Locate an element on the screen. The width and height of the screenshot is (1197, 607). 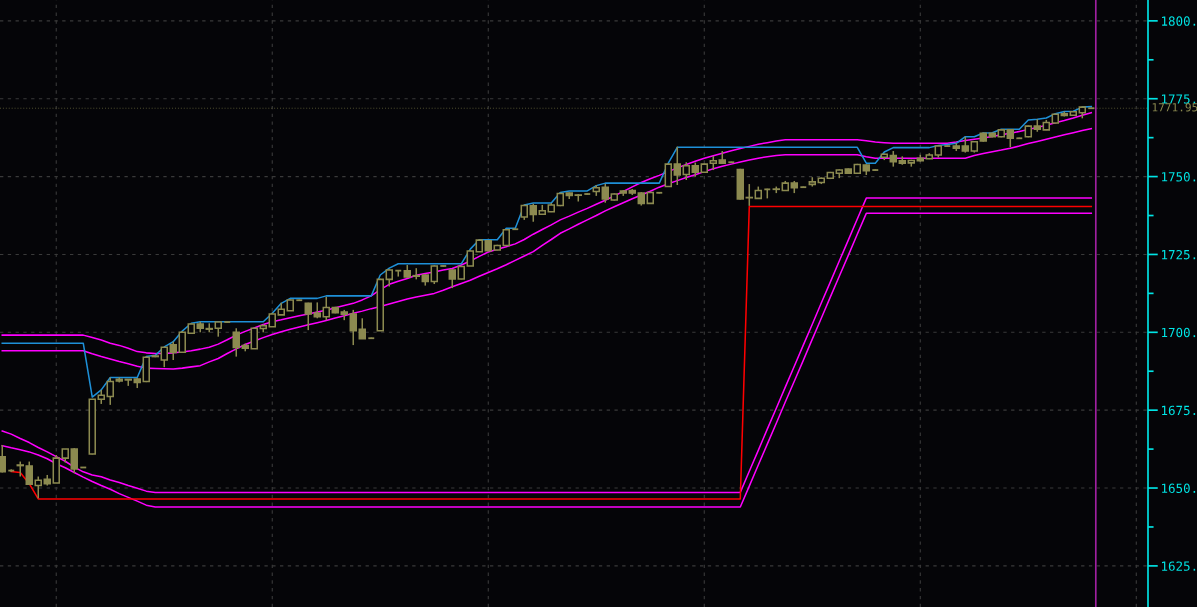
y-tick-label: 1800. is located at coordinates (1179, 21).